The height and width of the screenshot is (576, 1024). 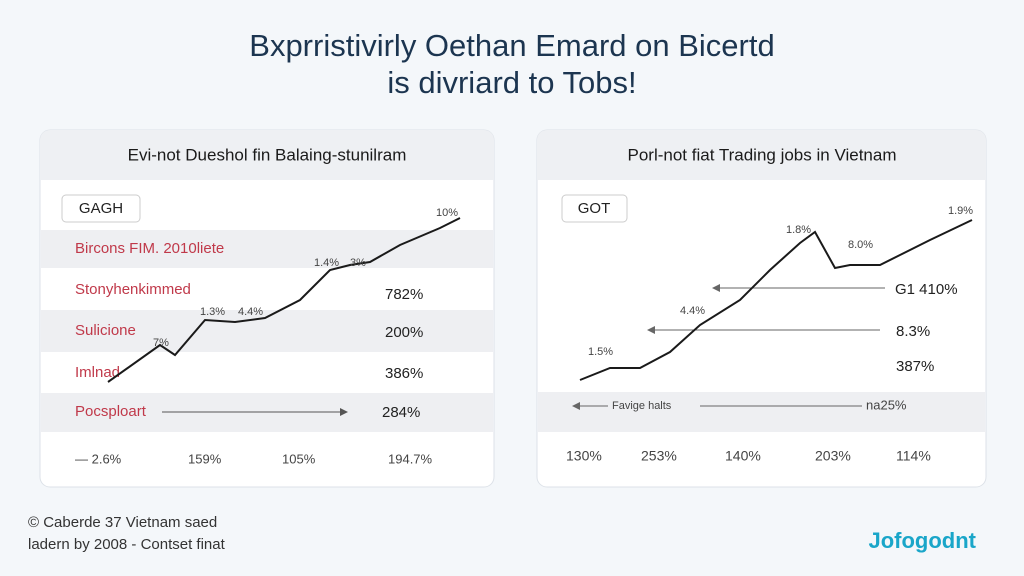 What do you see at coordinates (960, 211) in the screenshot?
I see `line-label: 1.9%` at bounding box center [960, 211].